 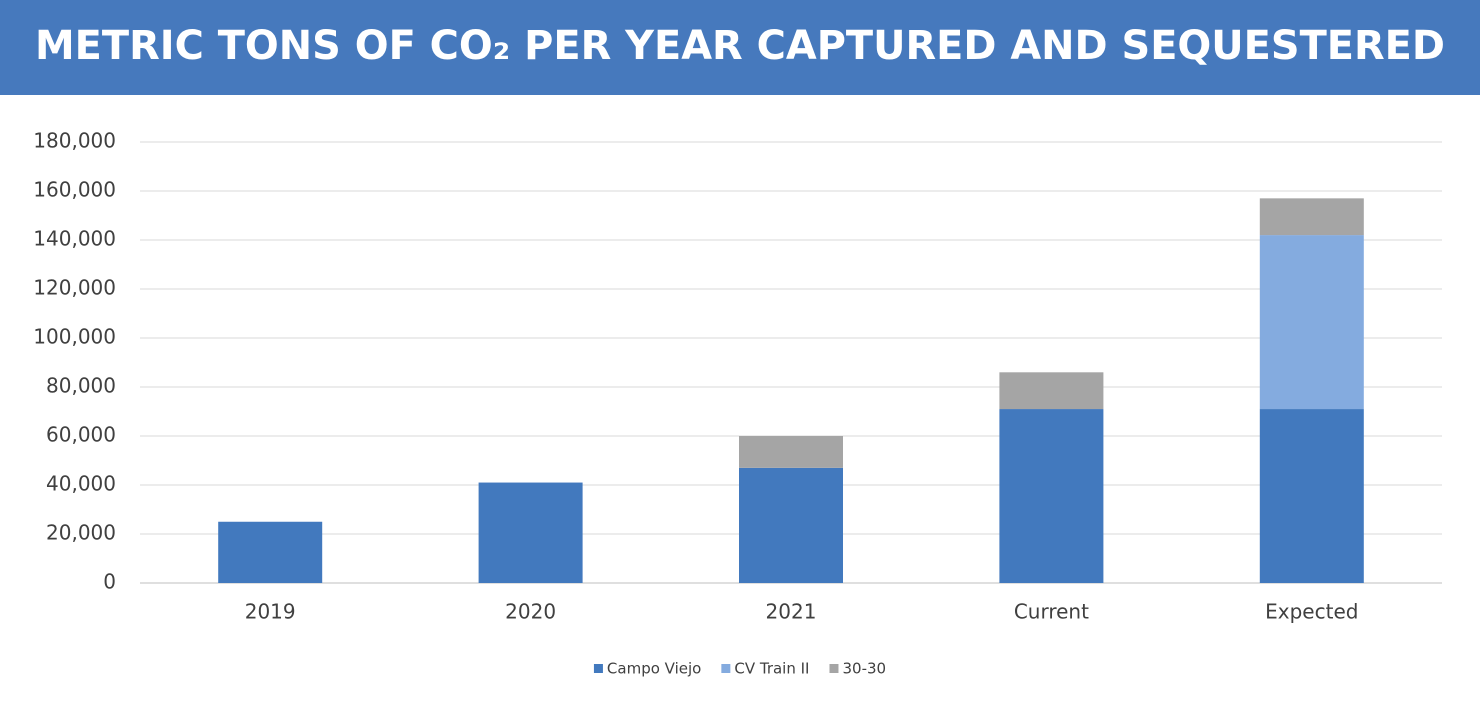 I want to click on x-tick-label: Current, so click(x=1051, y=612).